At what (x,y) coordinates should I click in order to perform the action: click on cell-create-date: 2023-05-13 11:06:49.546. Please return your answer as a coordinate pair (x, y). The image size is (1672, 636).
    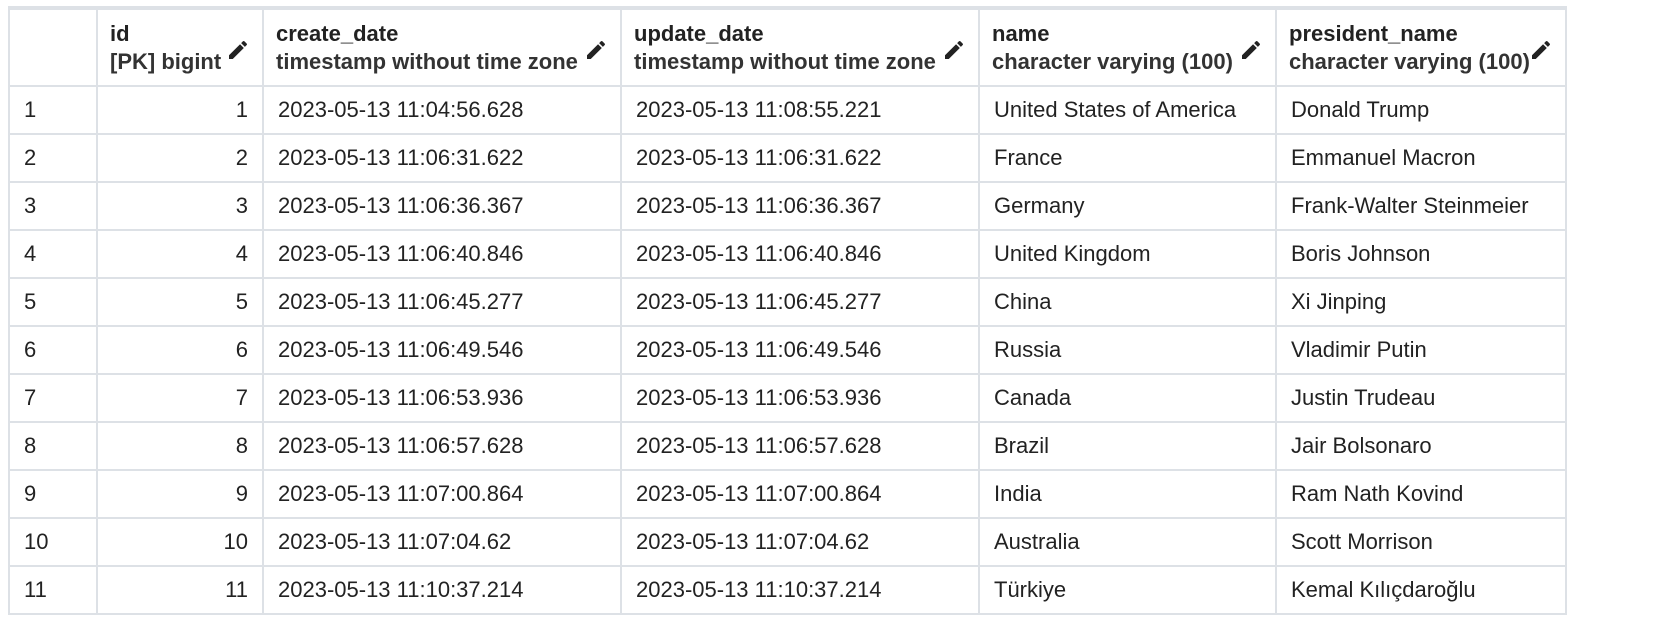
    Looking at the image, I should click on (442, 350).